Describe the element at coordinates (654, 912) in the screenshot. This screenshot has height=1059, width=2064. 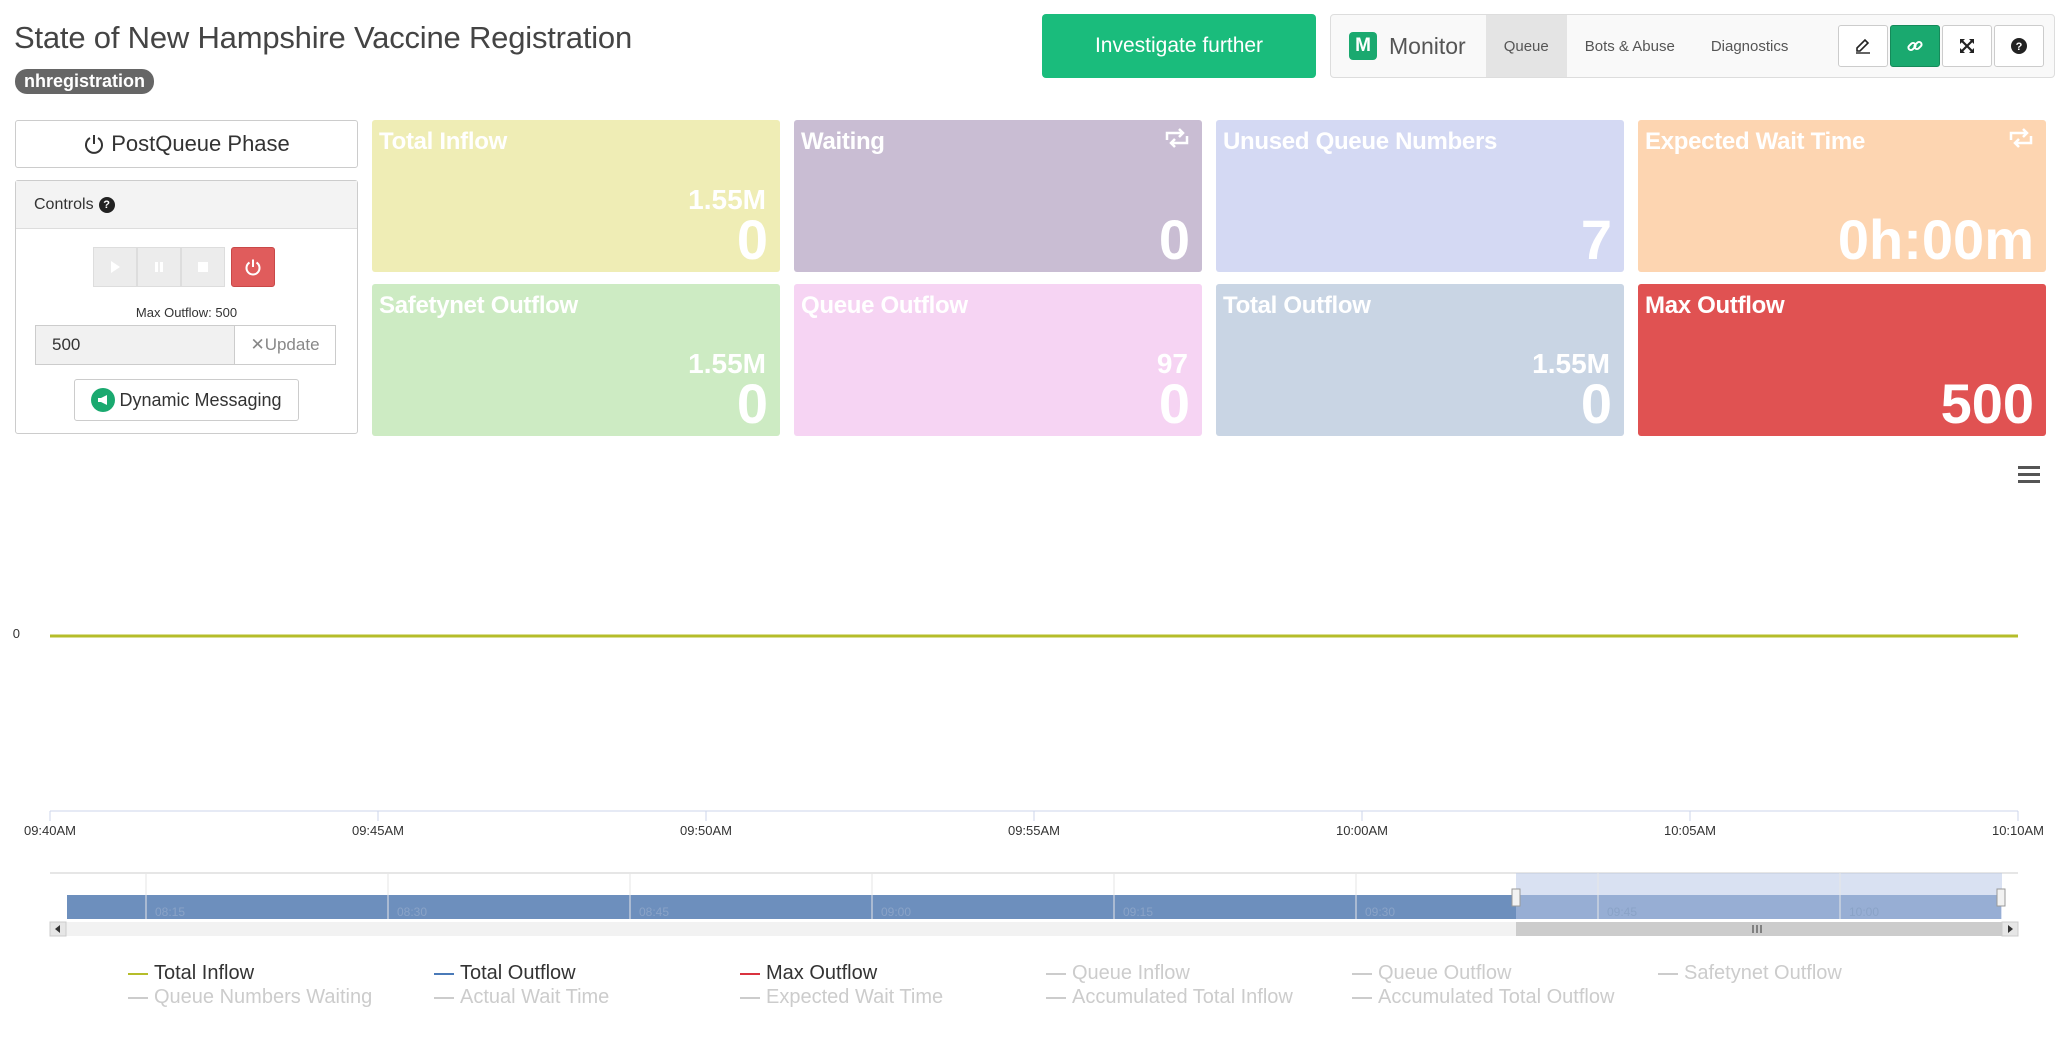
I see `navigator-label: 08:45` at that location.